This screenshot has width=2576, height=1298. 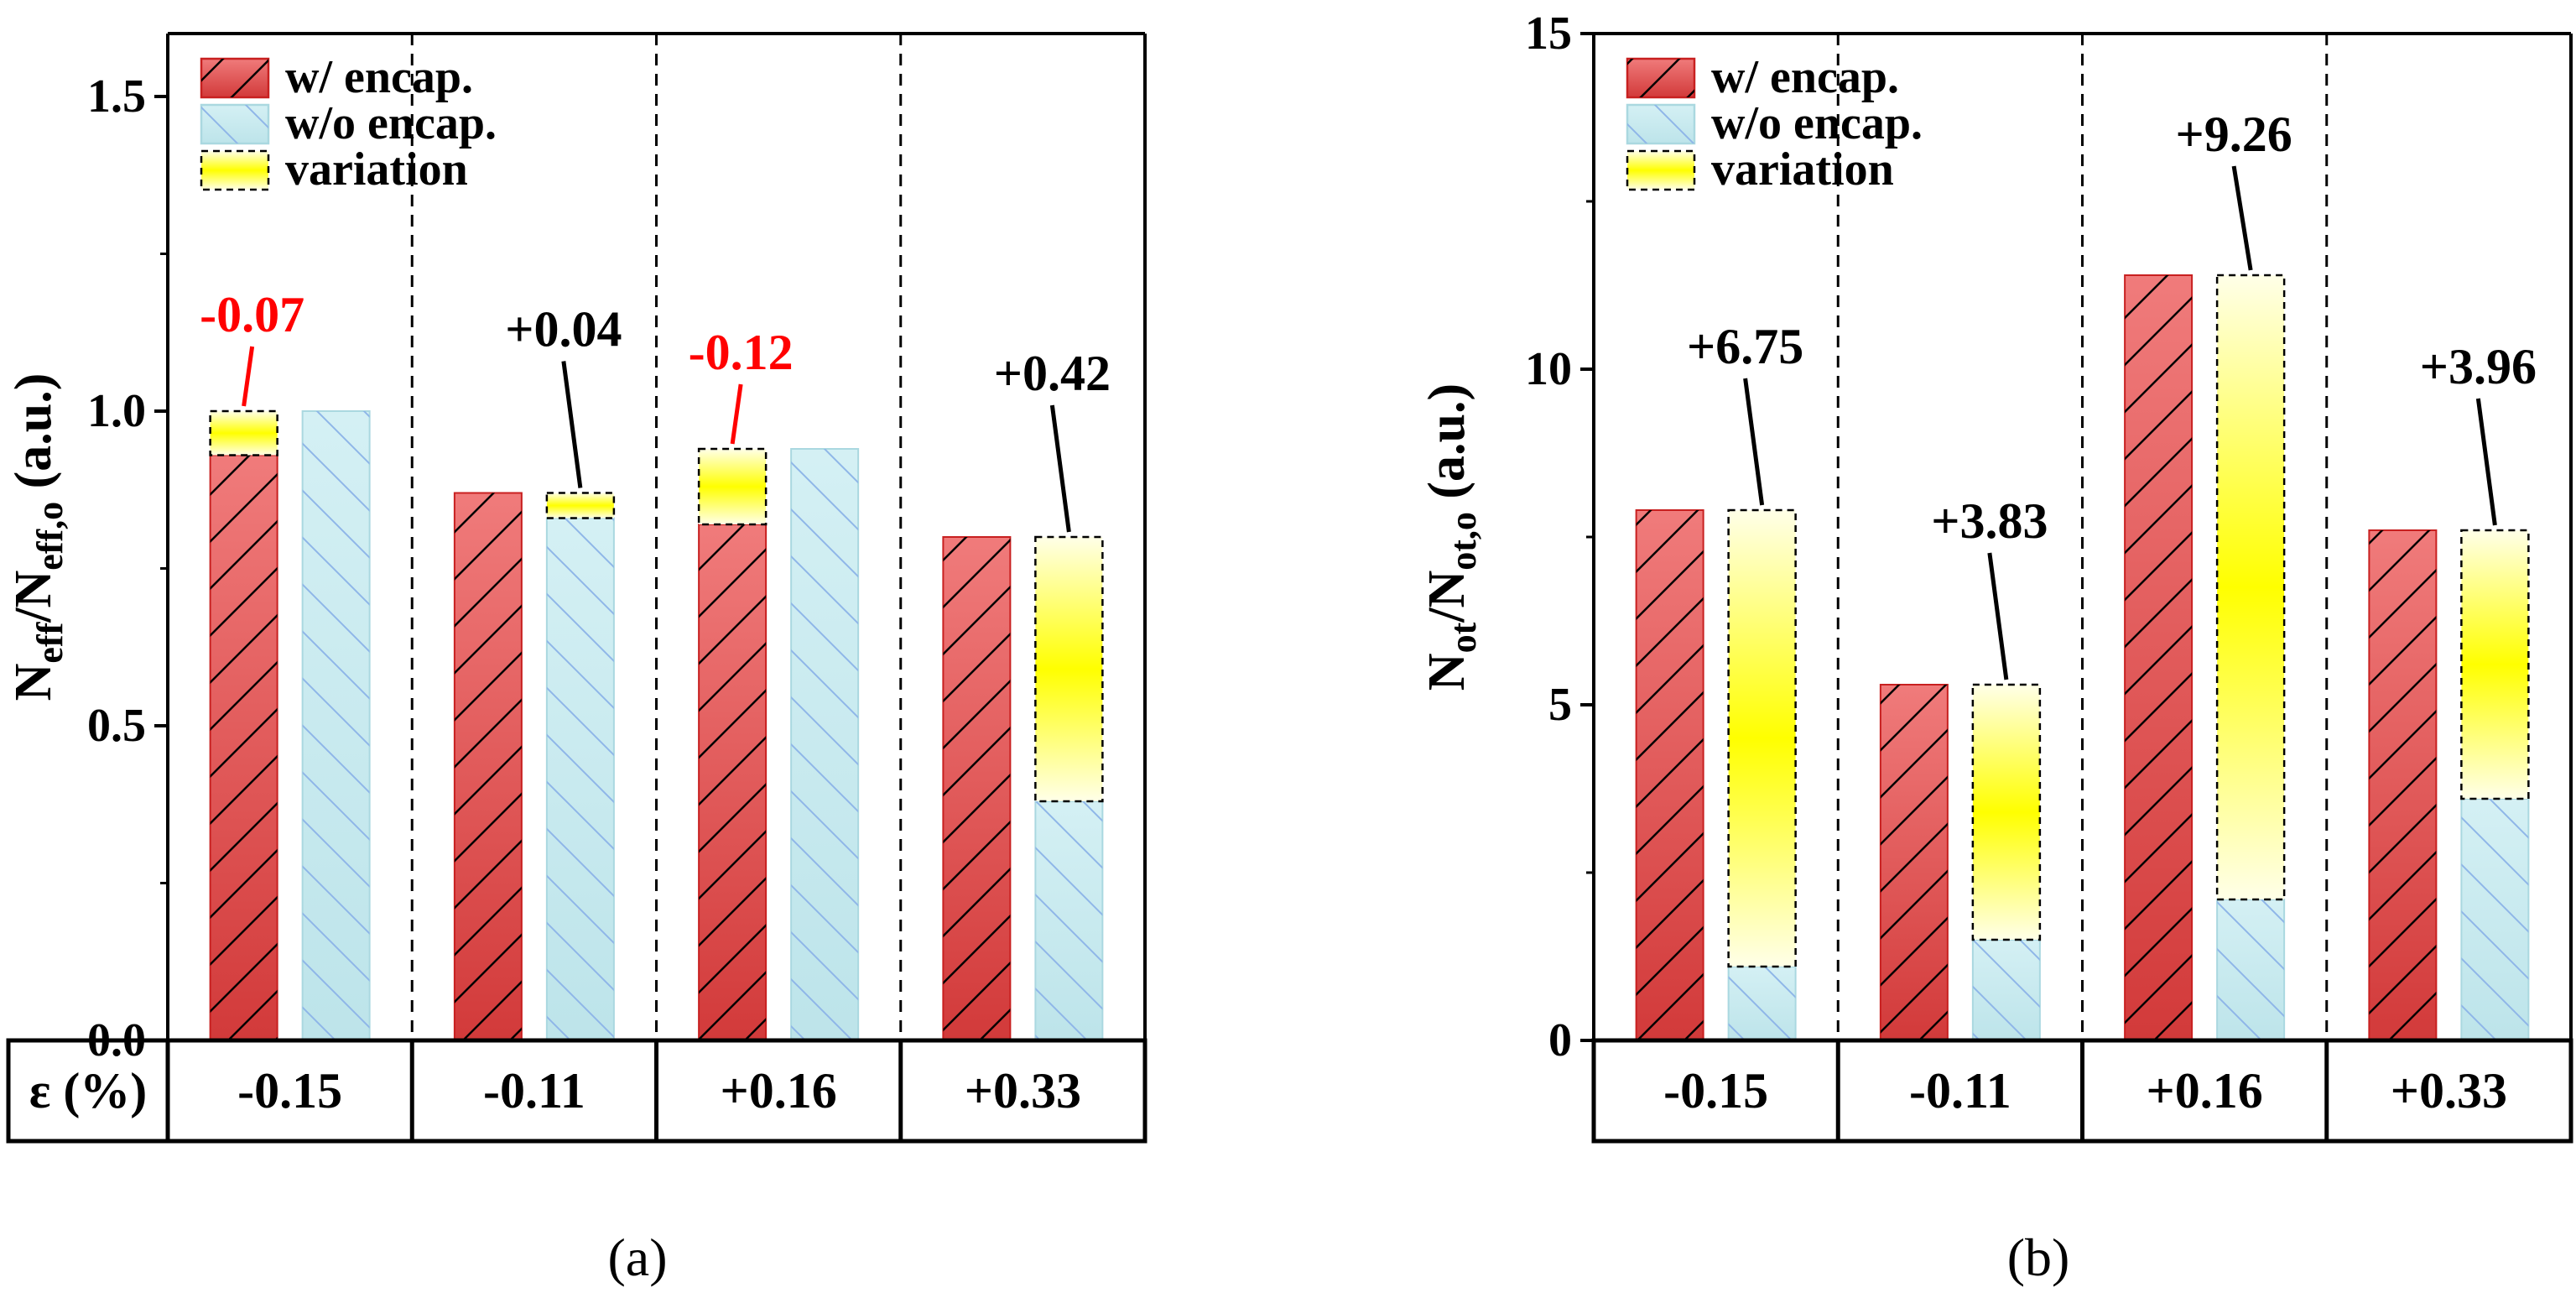 What do you see at coordinates (637, 1257) in the screenshot?
I see `panel-label: (a)` at bounding box center [637, 1257].